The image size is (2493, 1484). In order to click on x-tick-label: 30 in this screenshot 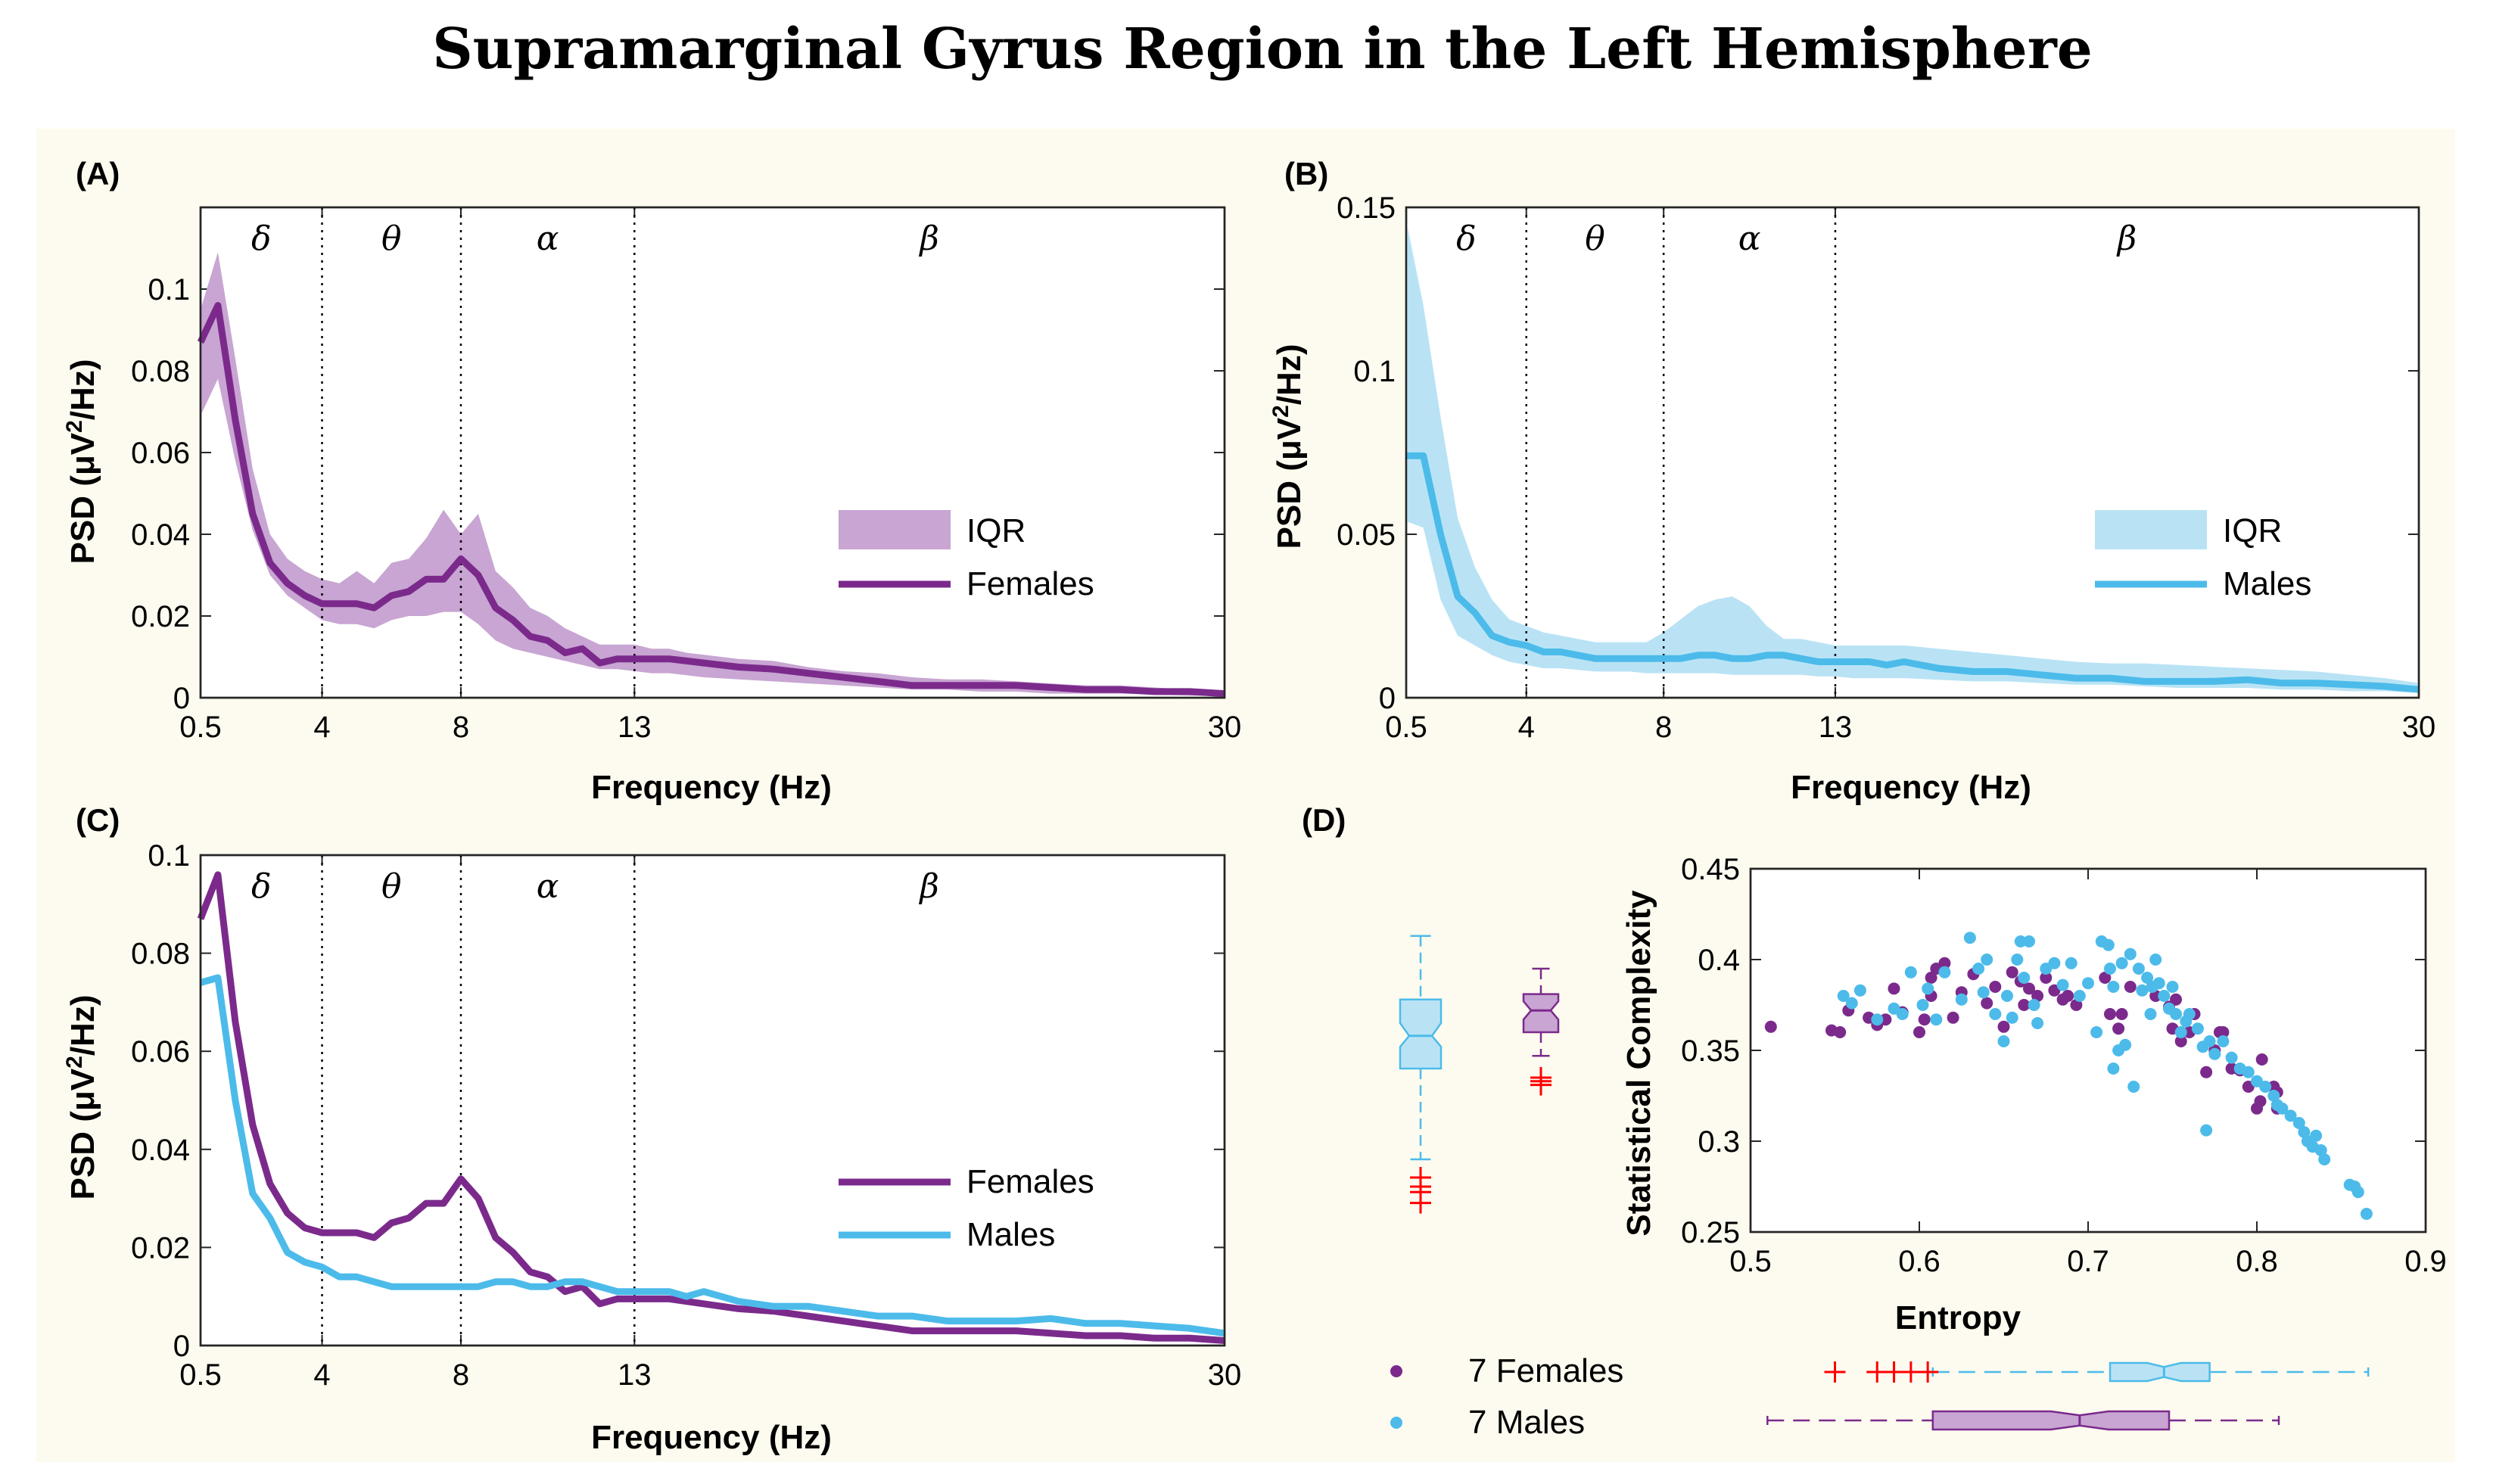, I will do `click(2419, 727)`.